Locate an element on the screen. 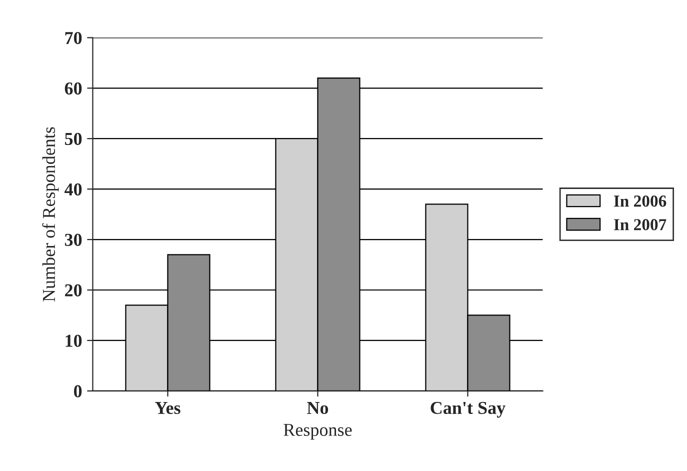 The image size is (687, 471). y-tick-label: 50 is located at coordinates (73, 139).